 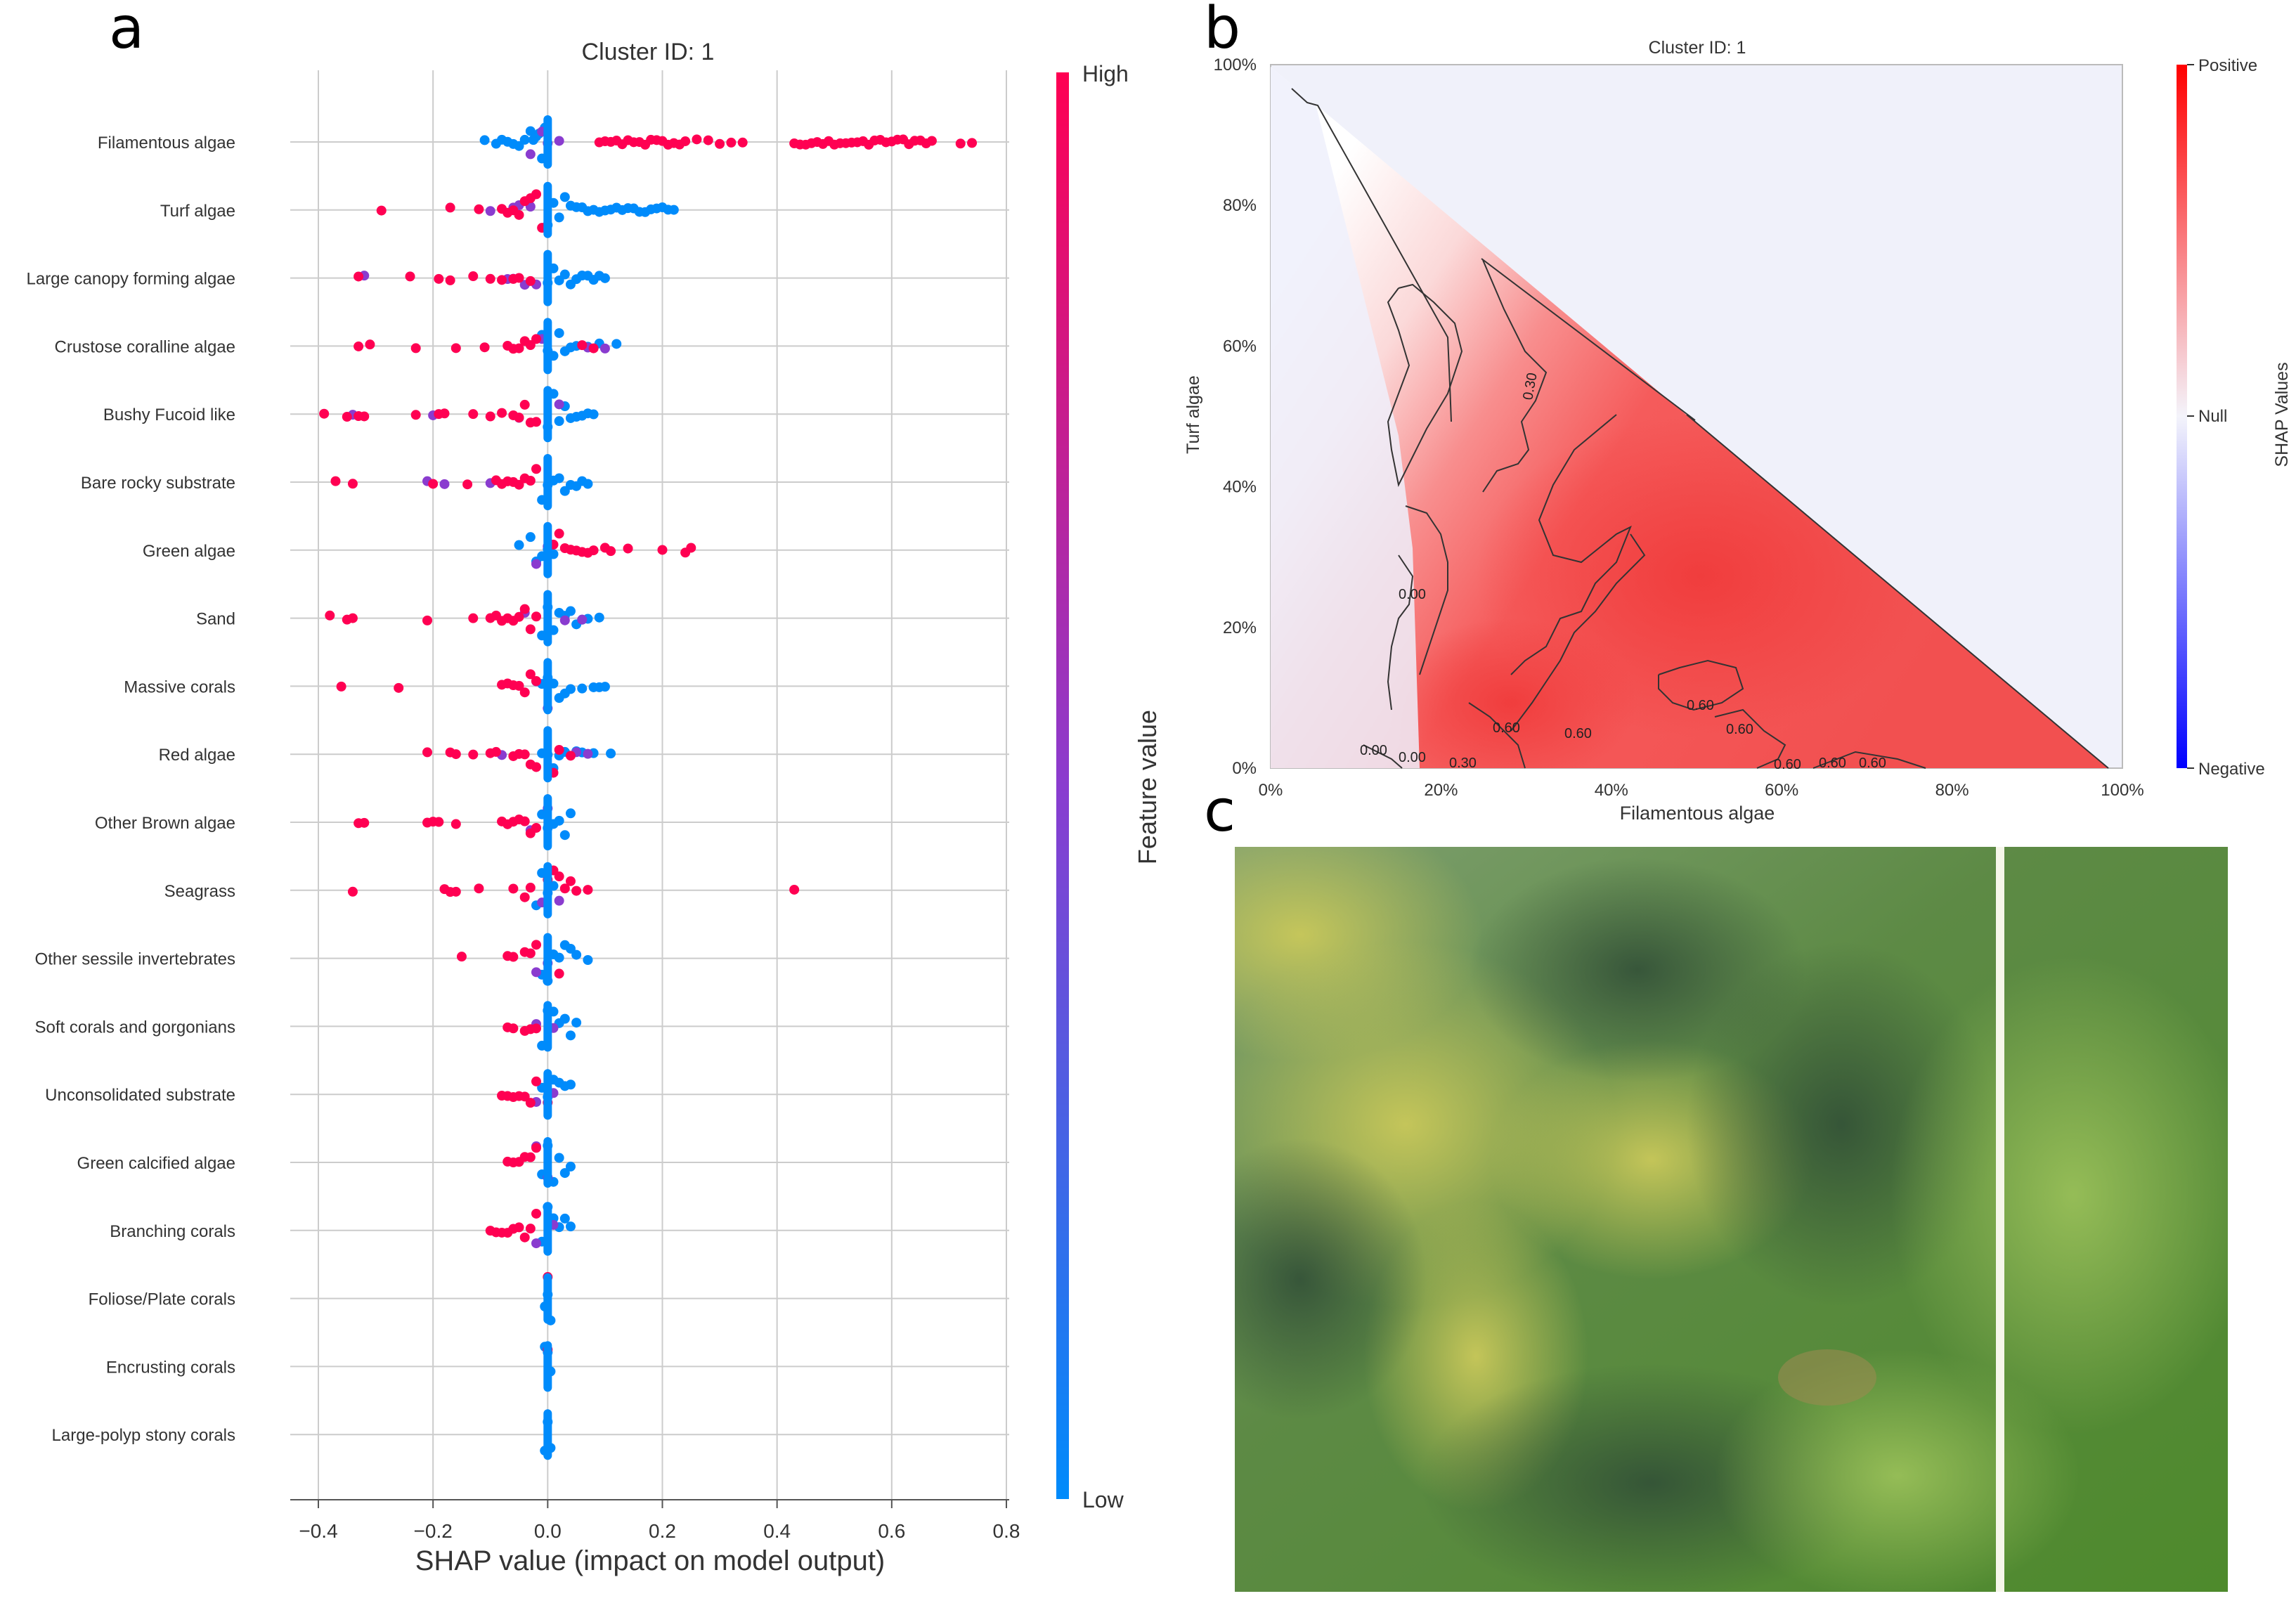 I want to click on x-tick-label: 40%, so click(x=1611, y=791).